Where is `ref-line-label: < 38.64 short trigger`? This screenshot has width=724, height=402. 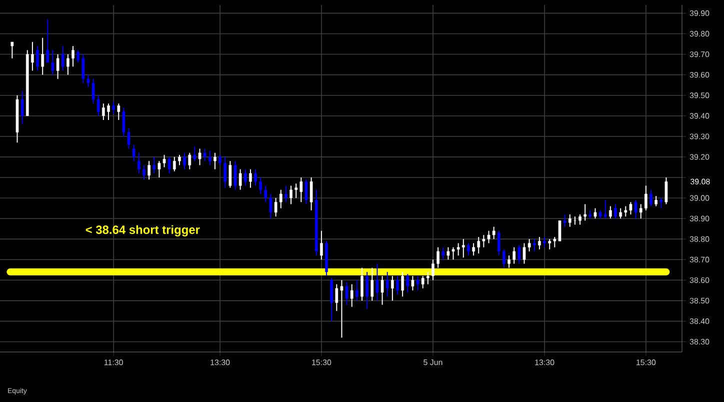
ref-line-label: < 38.64 short trigger is located at coordinates (143, 230).